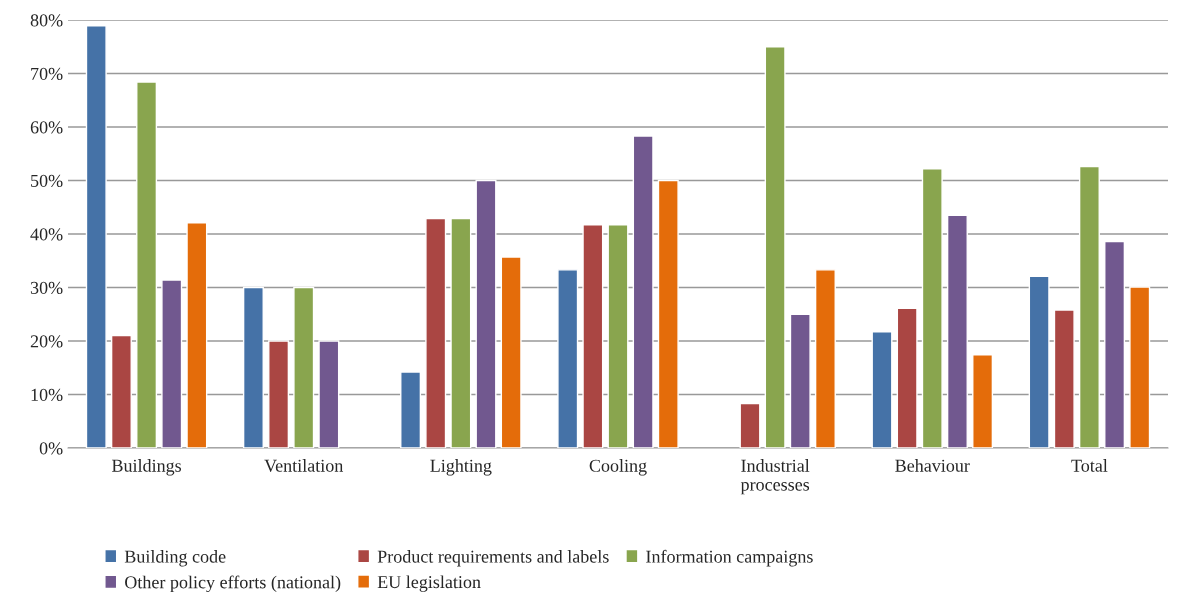 The height and width of the screenshot is (600, 1180). Describe the element at coordinates (46, 287) in the screenshot. I see `y-tick-label: 30%` at that location.